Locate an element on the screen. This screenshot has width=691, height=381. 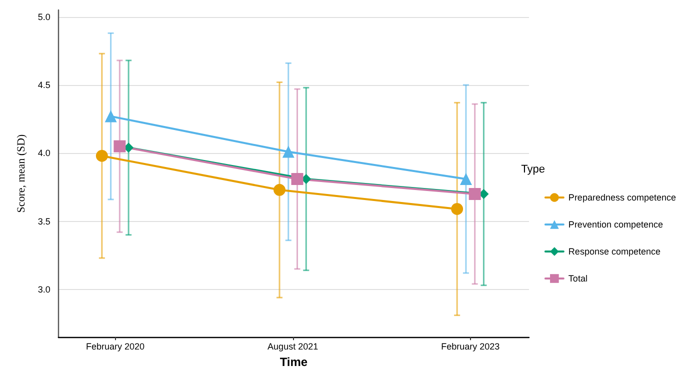
x-tick-label: February 2020 is located at coordinates (115, 347).